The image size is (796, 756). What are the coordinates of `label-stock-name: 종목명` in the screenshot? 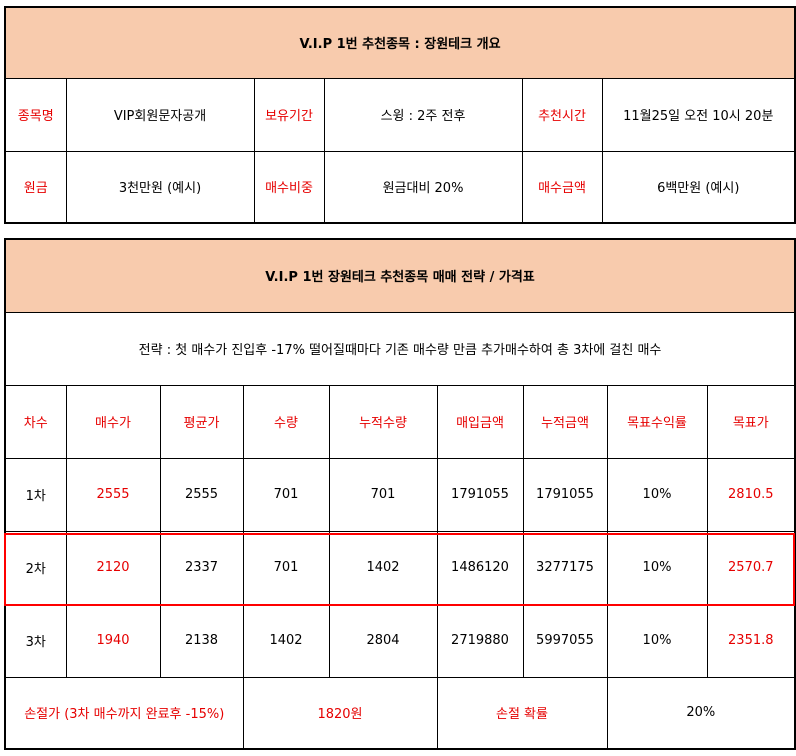 It's located at (35, 114).